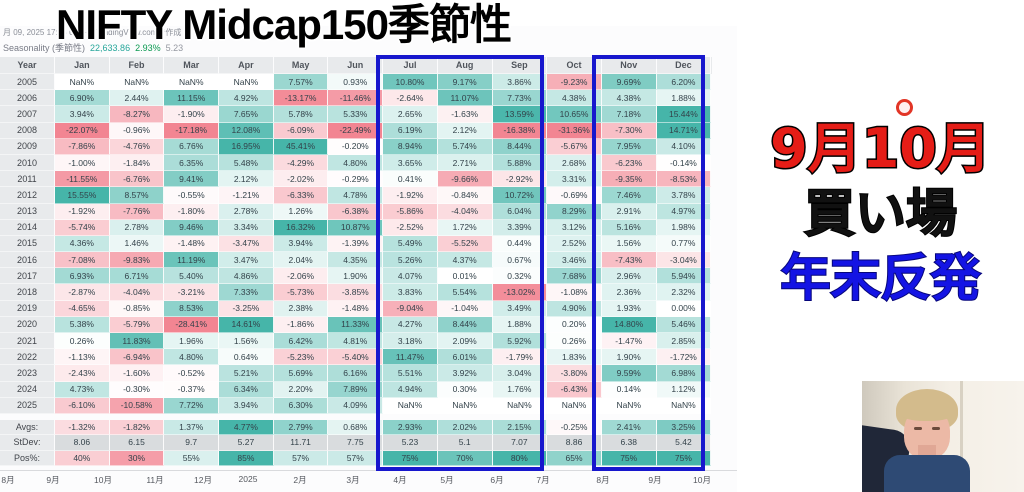 This screenshot has height=492, width=1024. I want to click on value-cell: 1.88%, so click(520, 324).